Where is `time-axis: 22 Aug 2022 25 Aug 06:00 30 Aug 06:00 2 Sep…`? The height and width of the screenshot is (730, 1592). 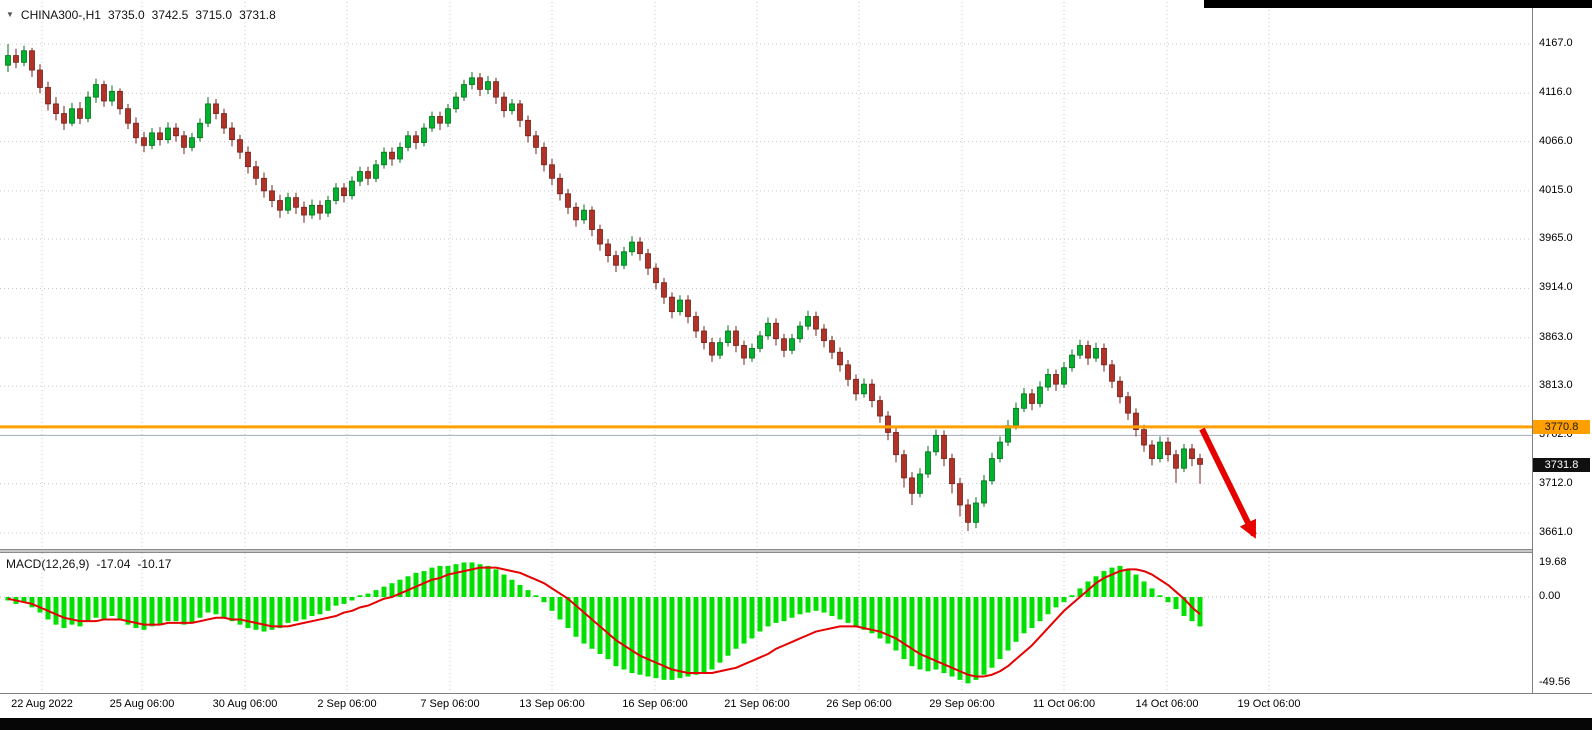 time-axis: 22 Aug 2022 25 Aug 06:00 30 Aug 06:00 2 Sep… is located at coordinates (796, 706).